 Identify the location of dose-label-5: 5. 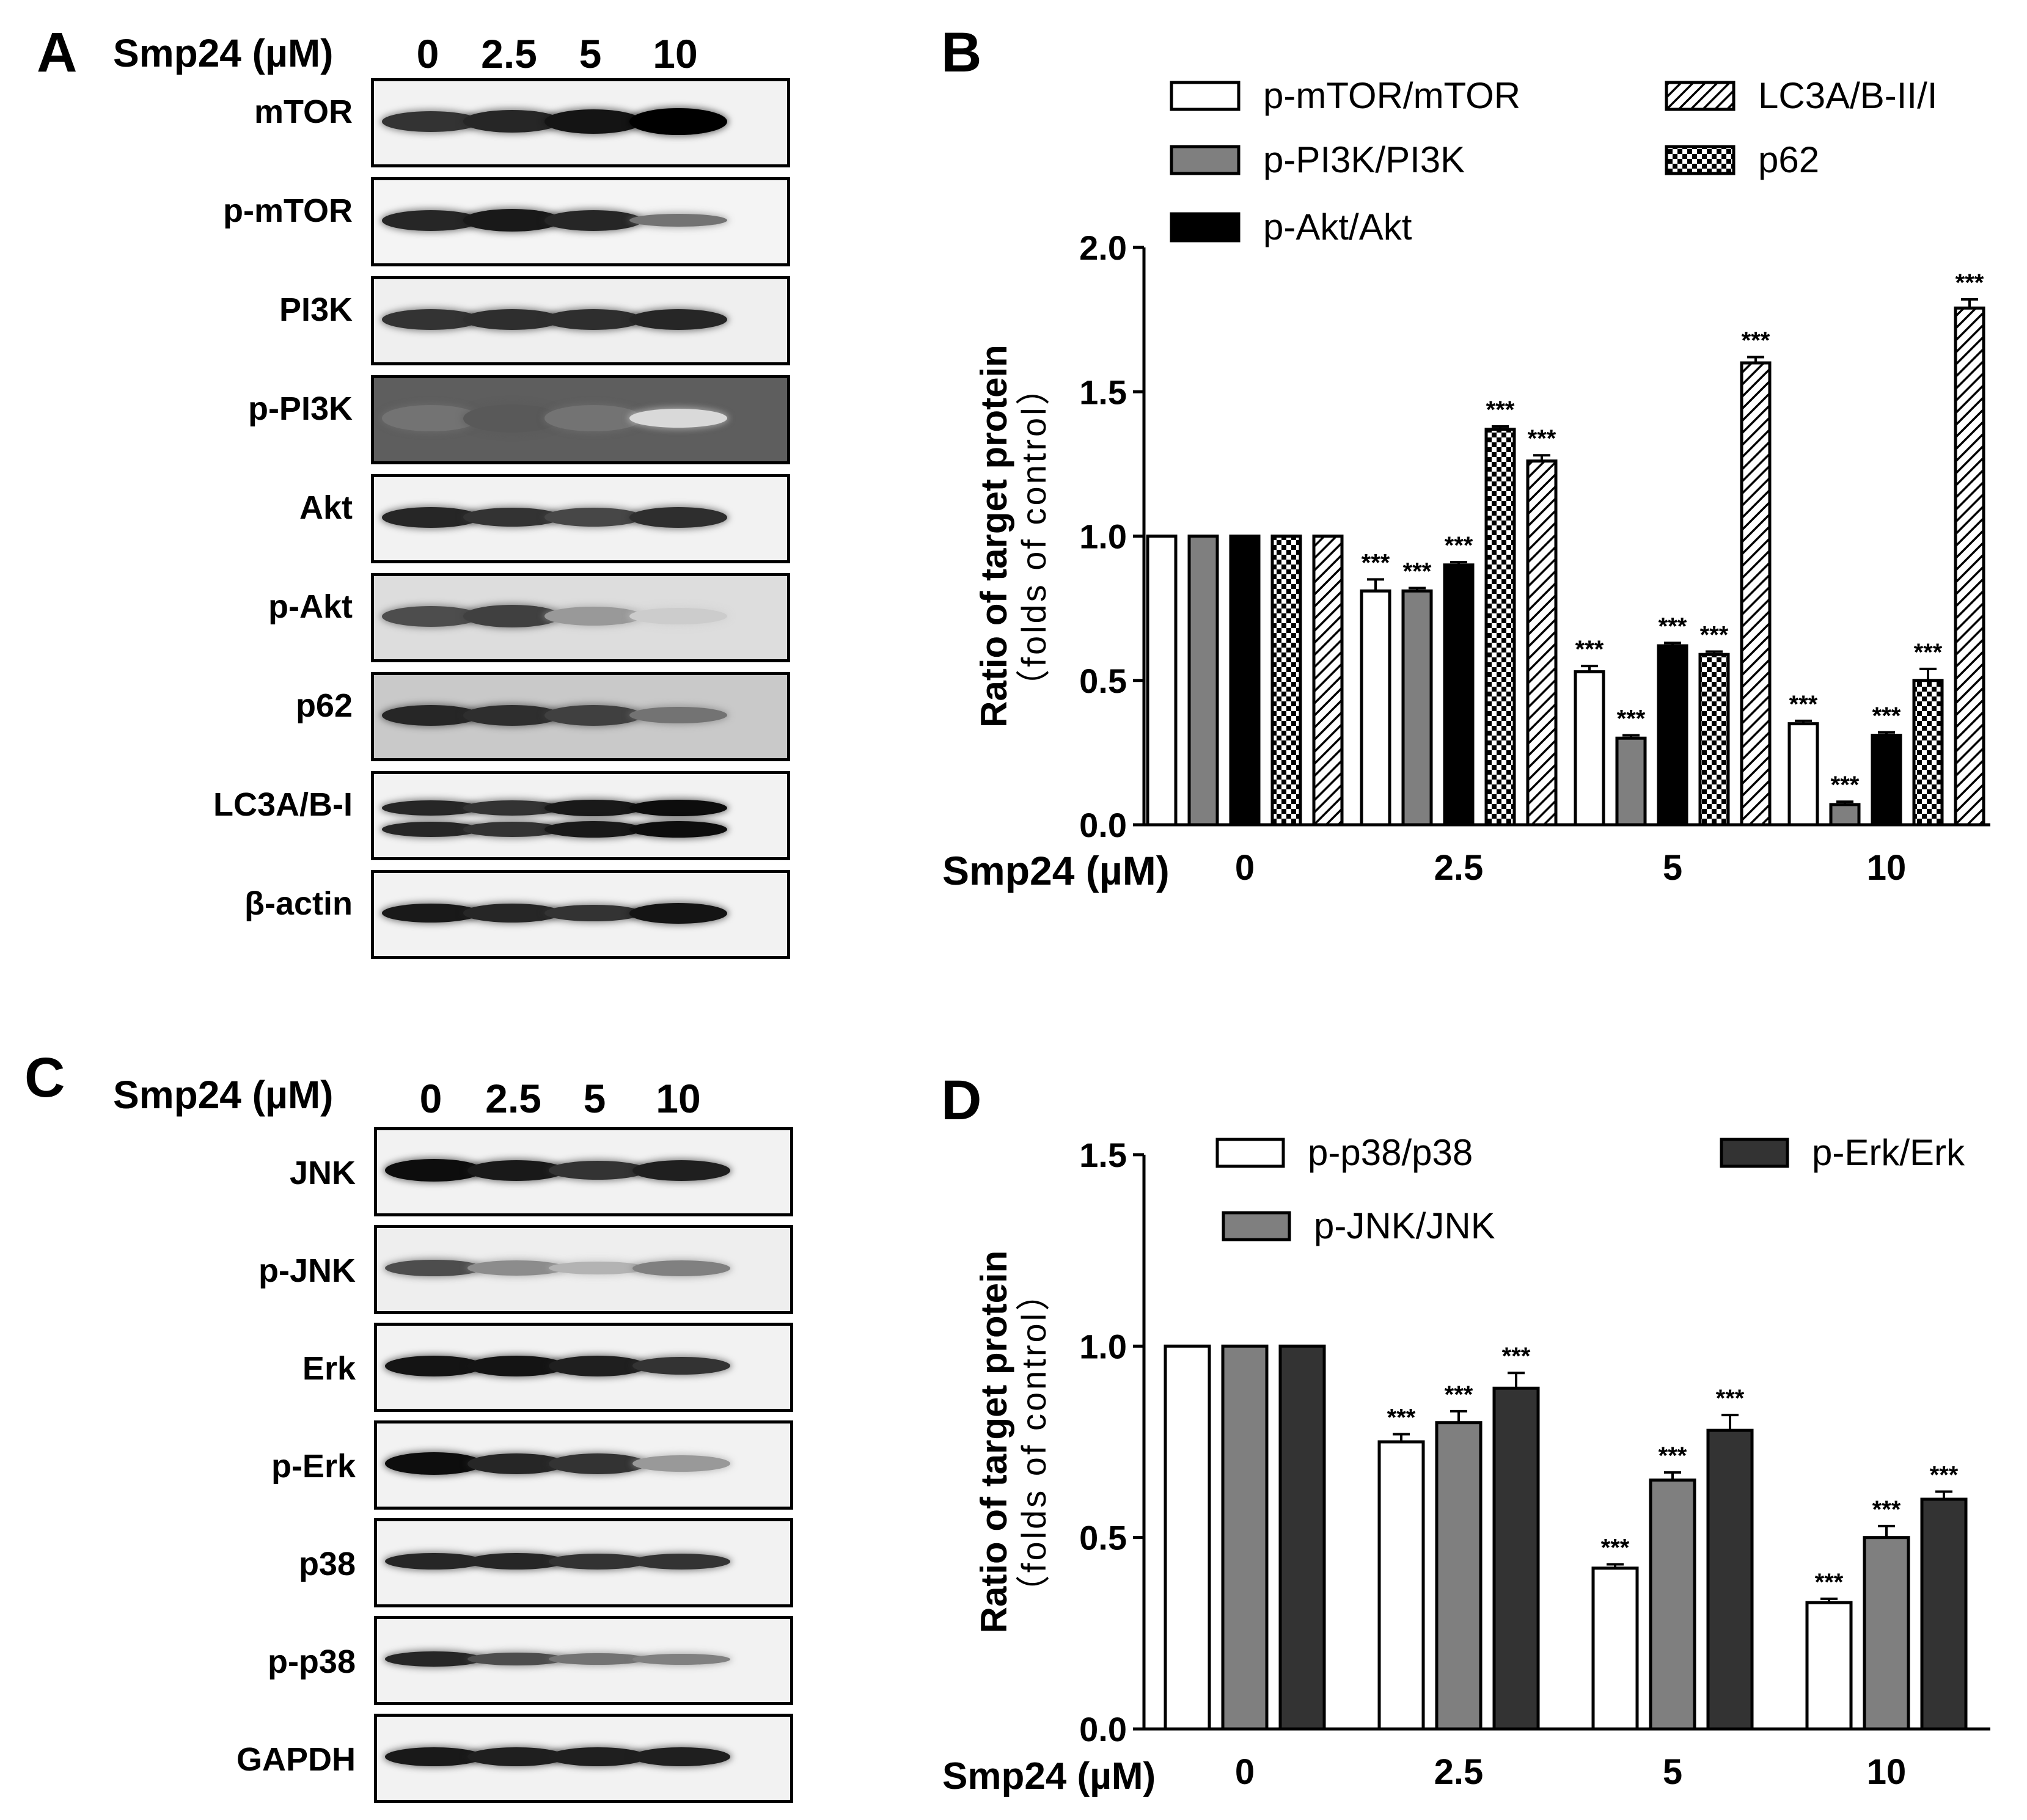
(590, 53).